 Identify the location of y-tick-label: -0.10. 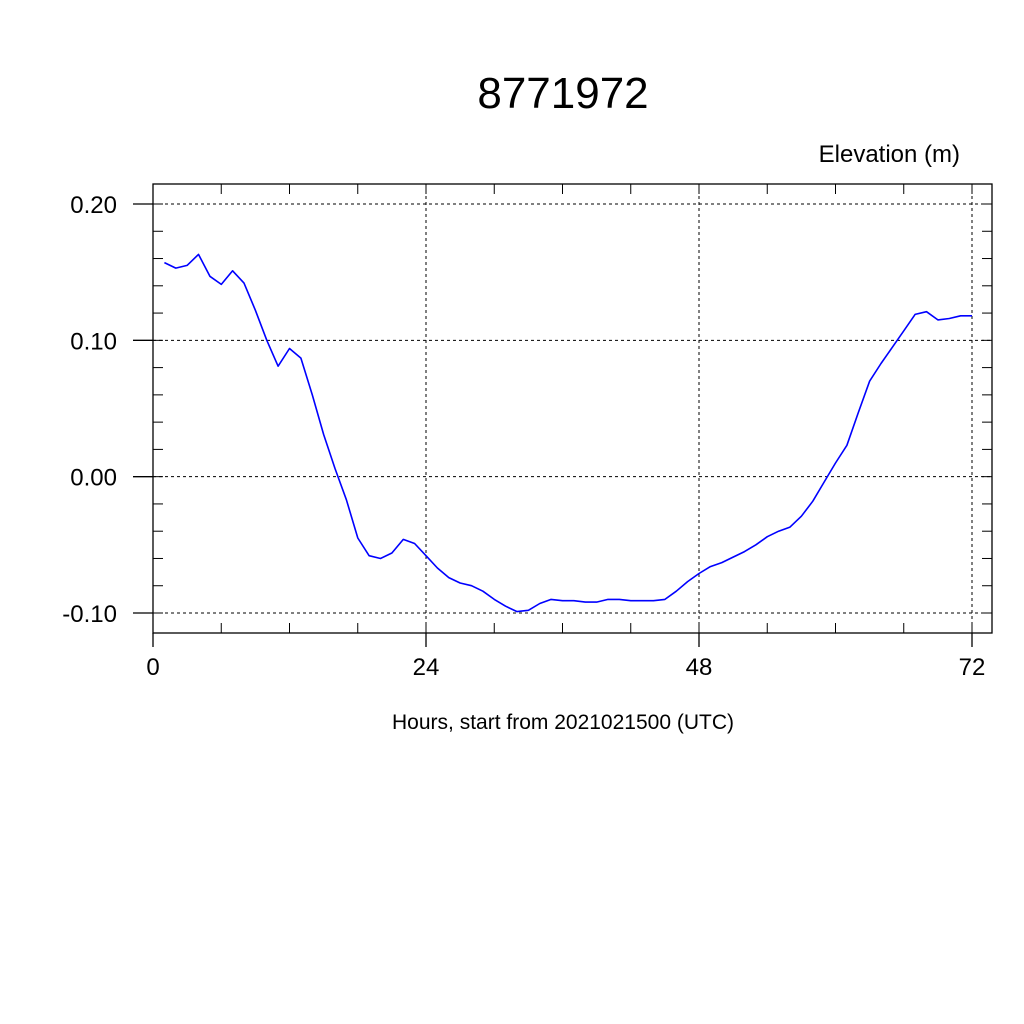
(89, 614).